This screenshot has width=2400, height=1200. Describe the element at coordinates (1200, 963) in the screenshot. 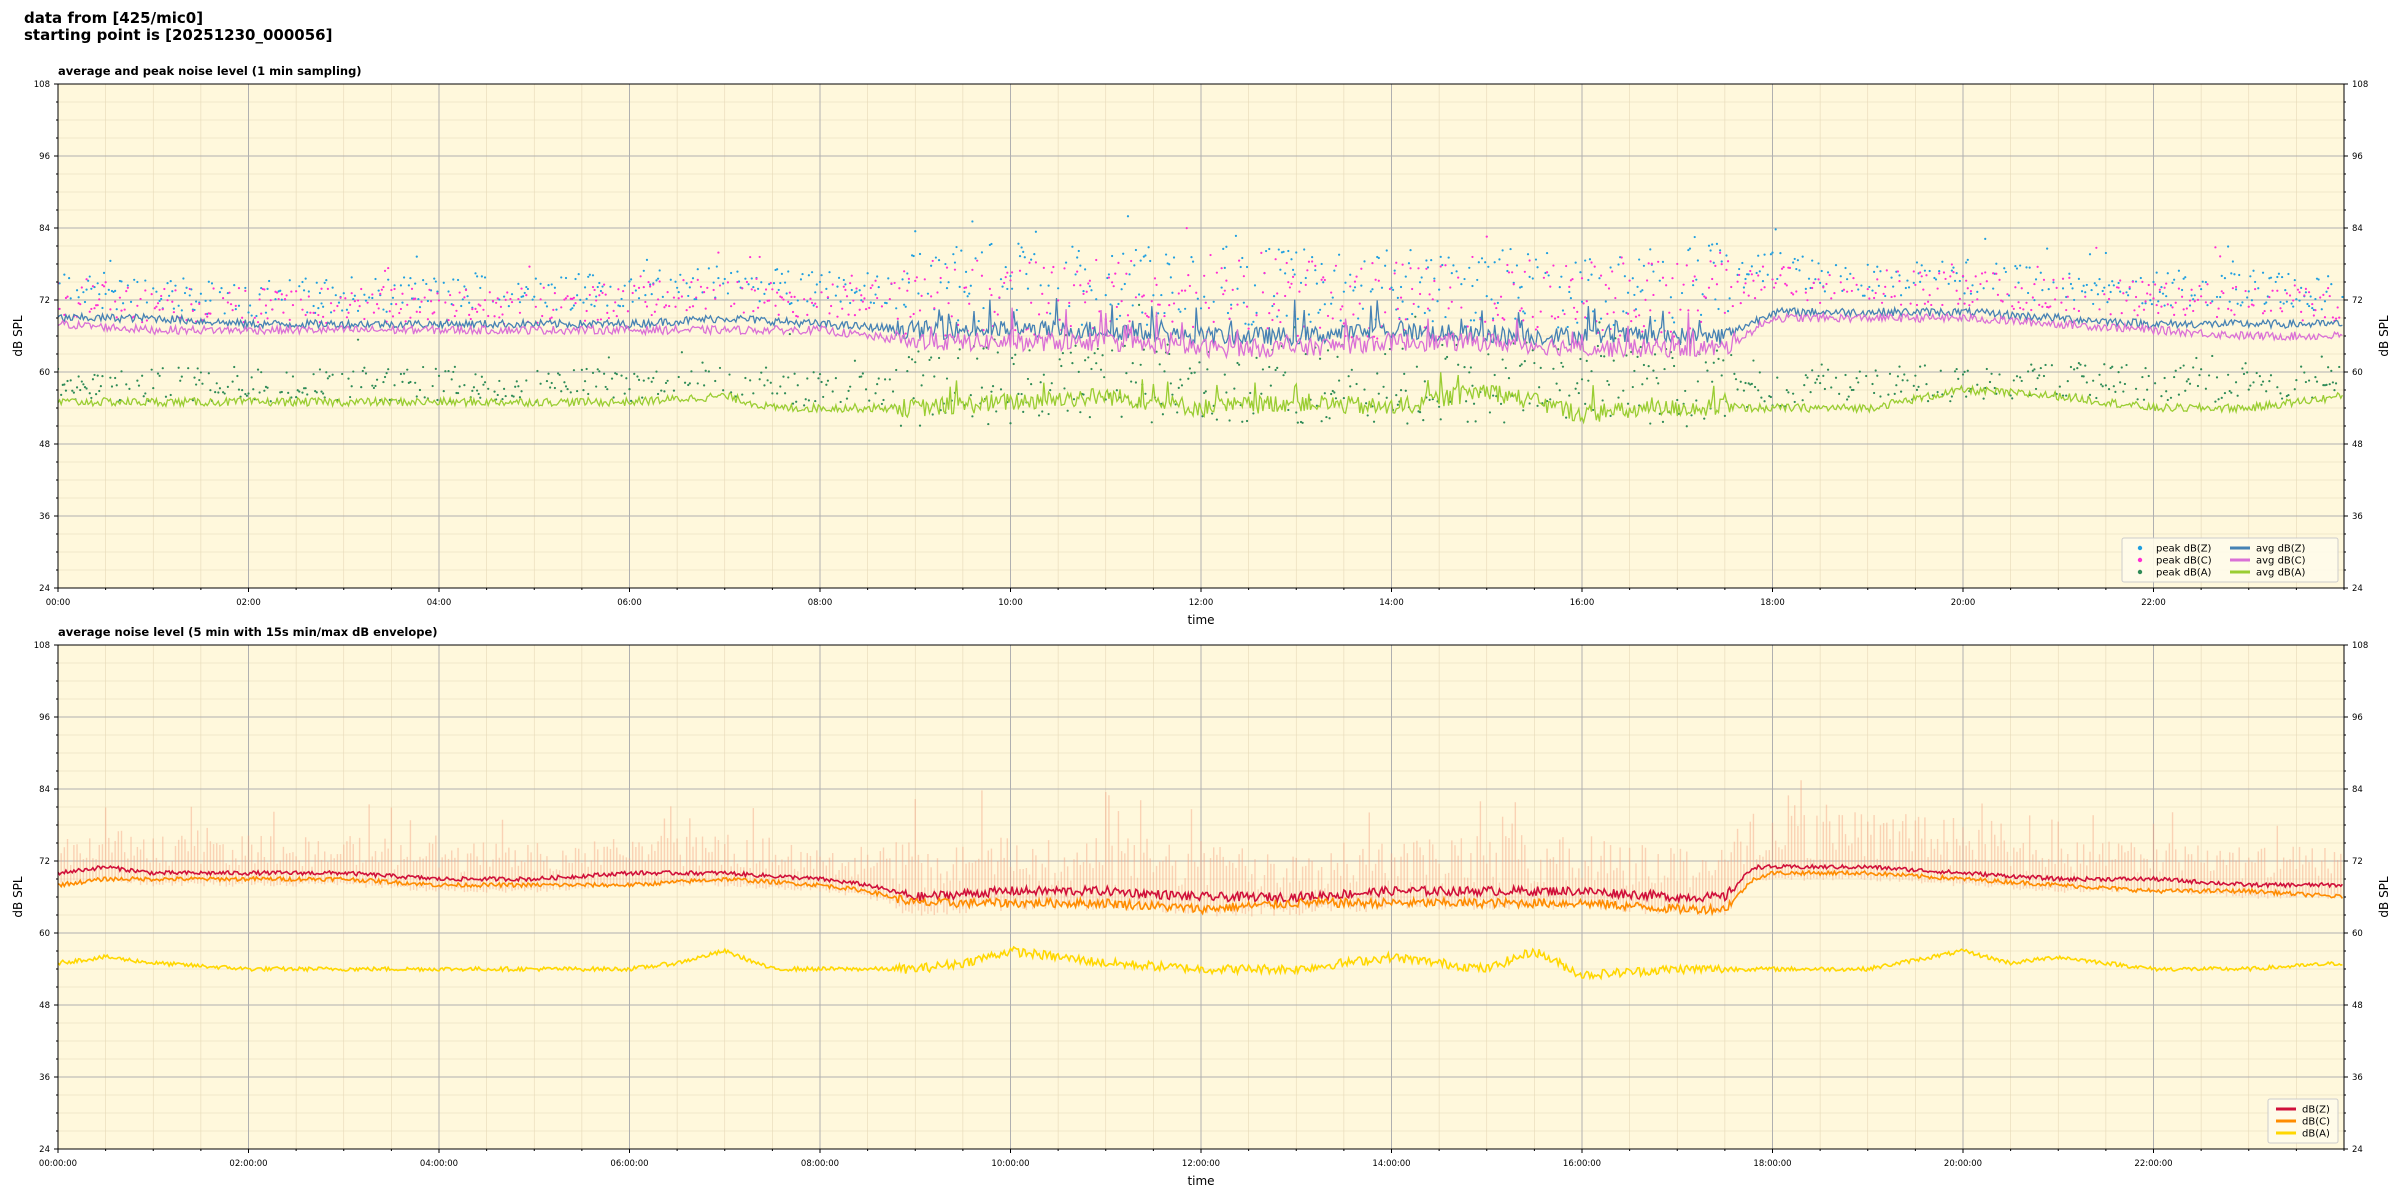

I see `series-line-db-a` at that location.